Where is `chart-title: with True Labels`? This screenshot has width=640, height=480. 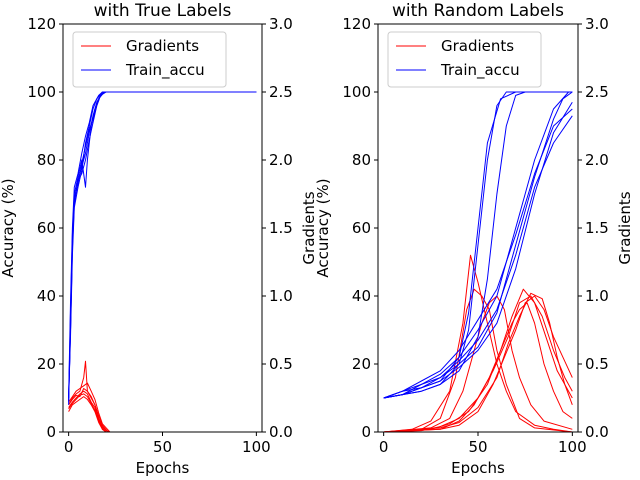
chart-title: with True Labels is located at coordinates (163, 11).